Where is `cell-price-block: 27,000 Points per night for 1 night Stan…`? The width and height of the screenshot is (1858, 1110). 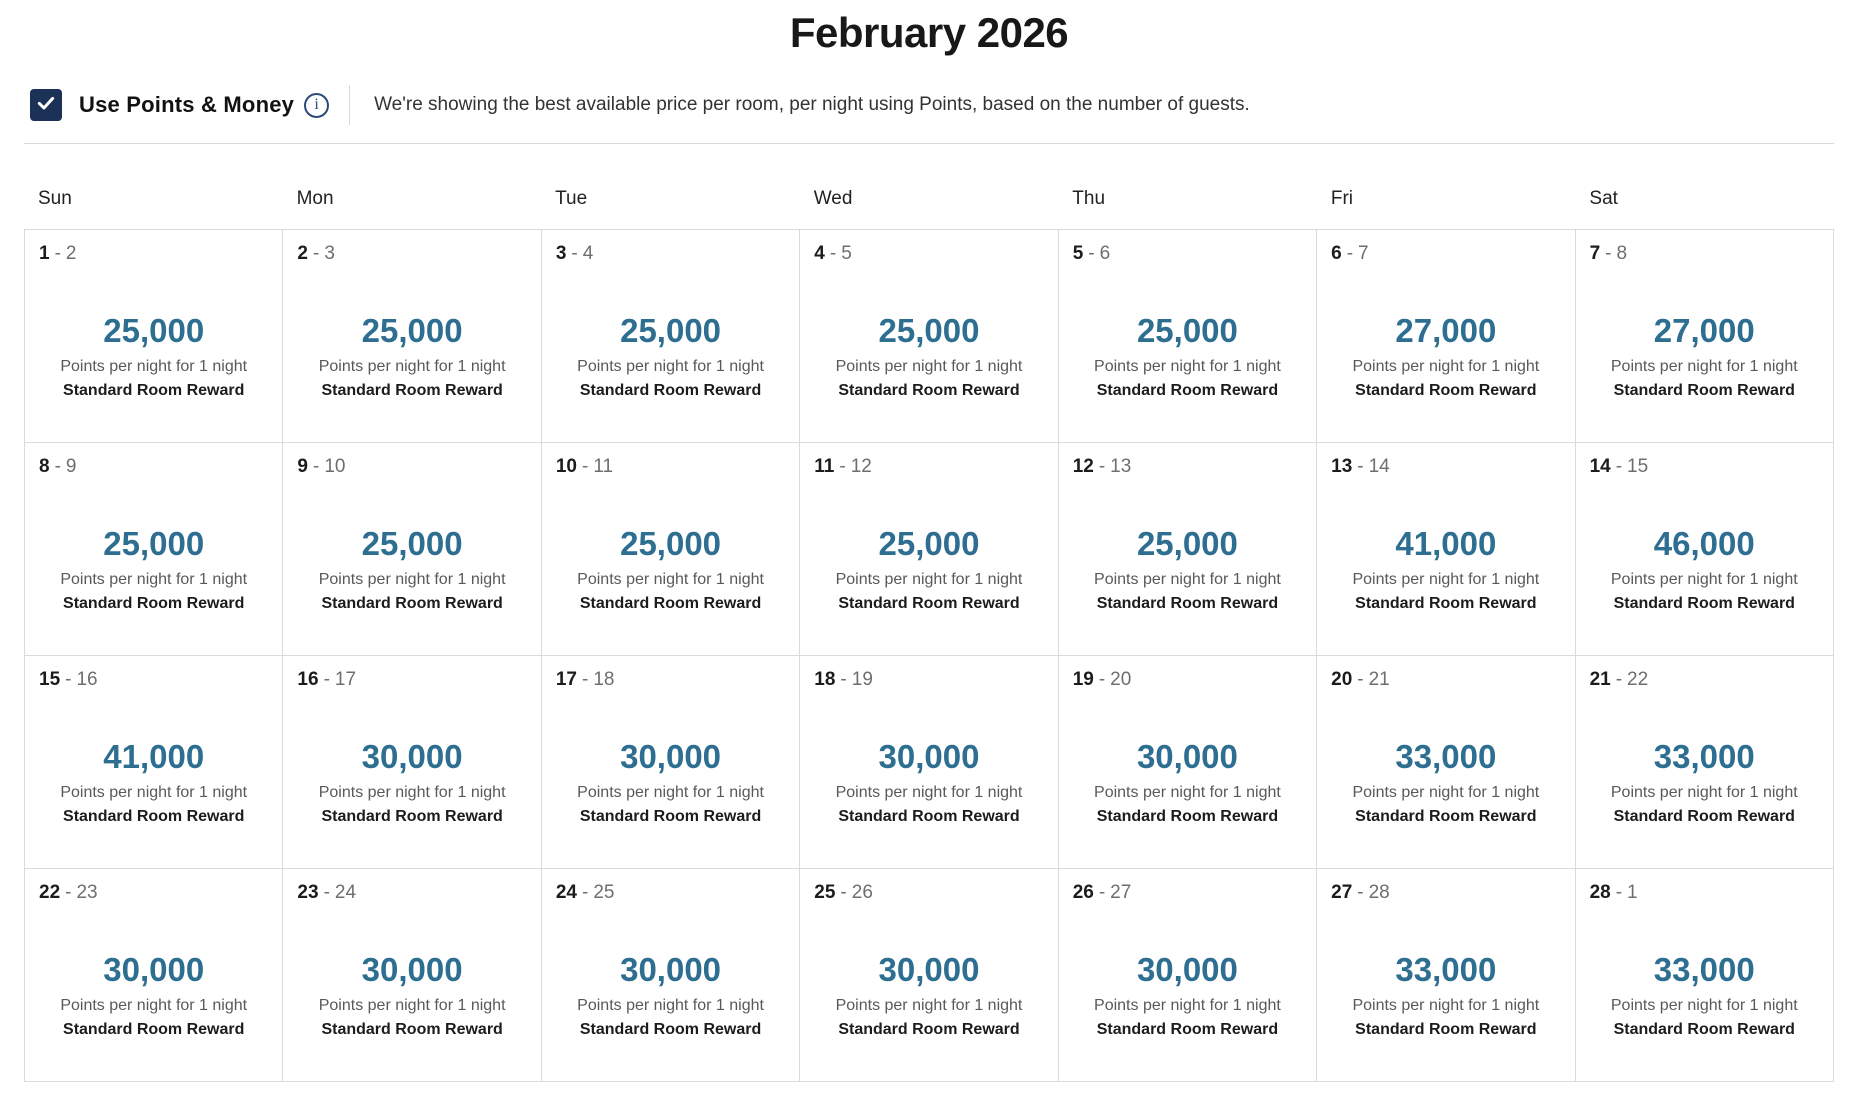 cell-price-block: 27,000 Points per night for 1 night Stan… is located at coordinates (1445, 356).